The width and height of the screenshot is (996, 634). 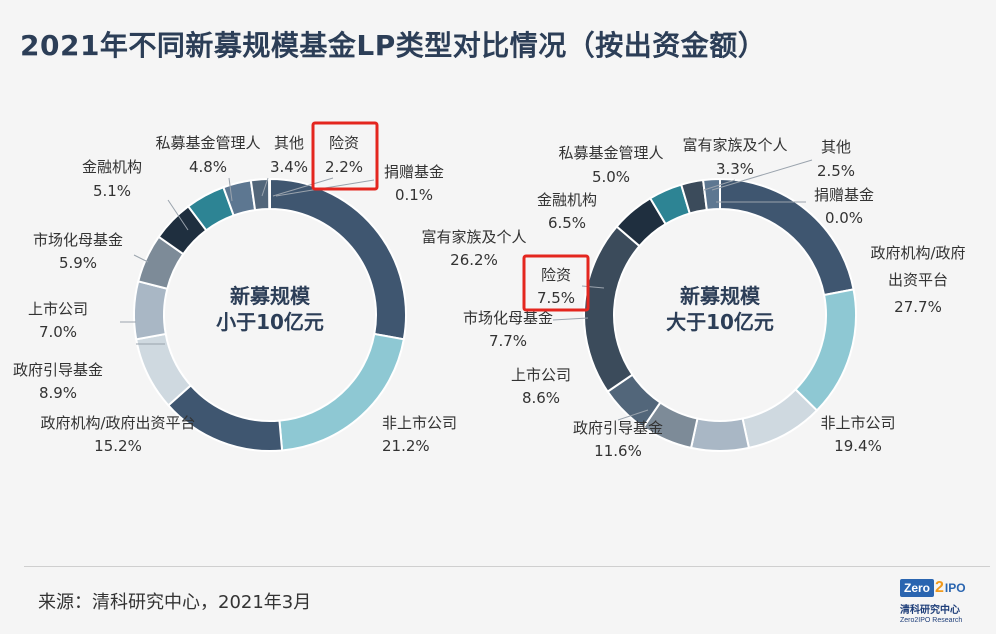 I want to click on slice-value-label: 4.8%, so click(x=208, y=167).